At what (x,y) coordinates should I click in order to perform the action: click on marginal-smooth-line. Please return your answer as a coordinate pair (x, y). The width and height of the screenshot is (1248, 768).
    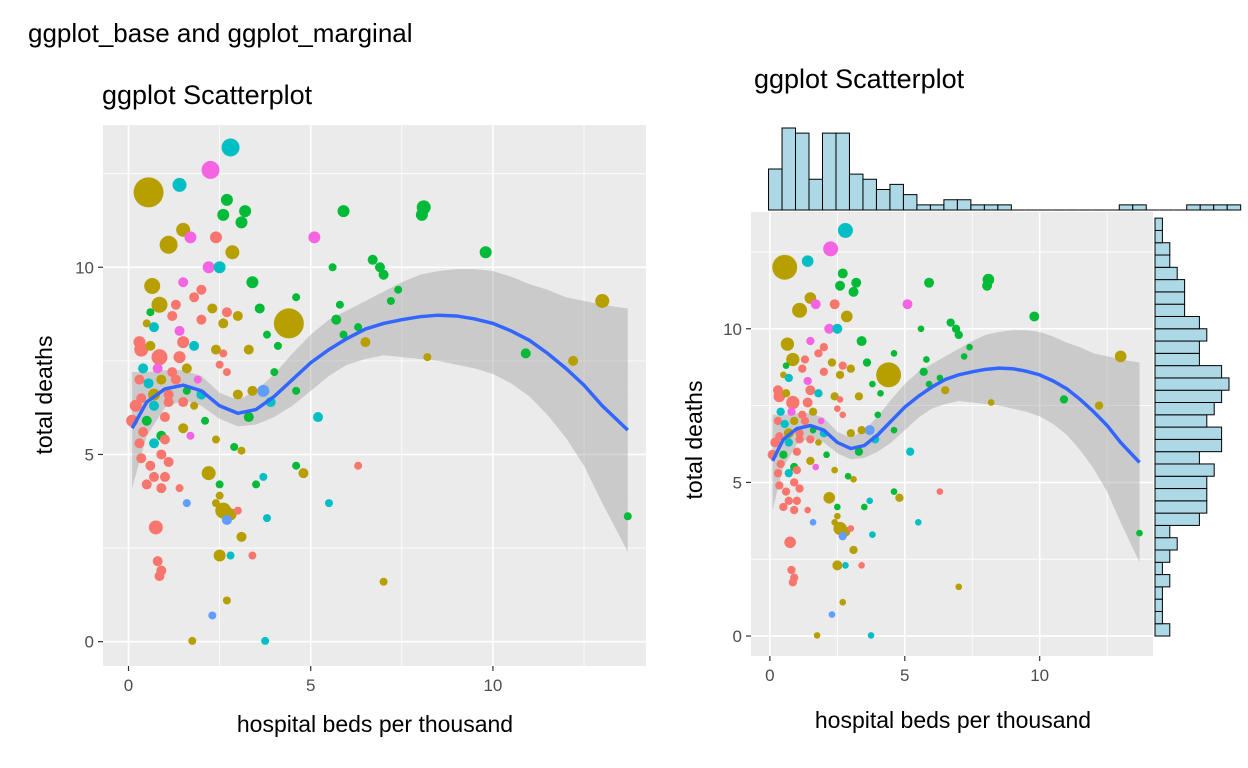
    Looking at the image, I should click on (956, 415).